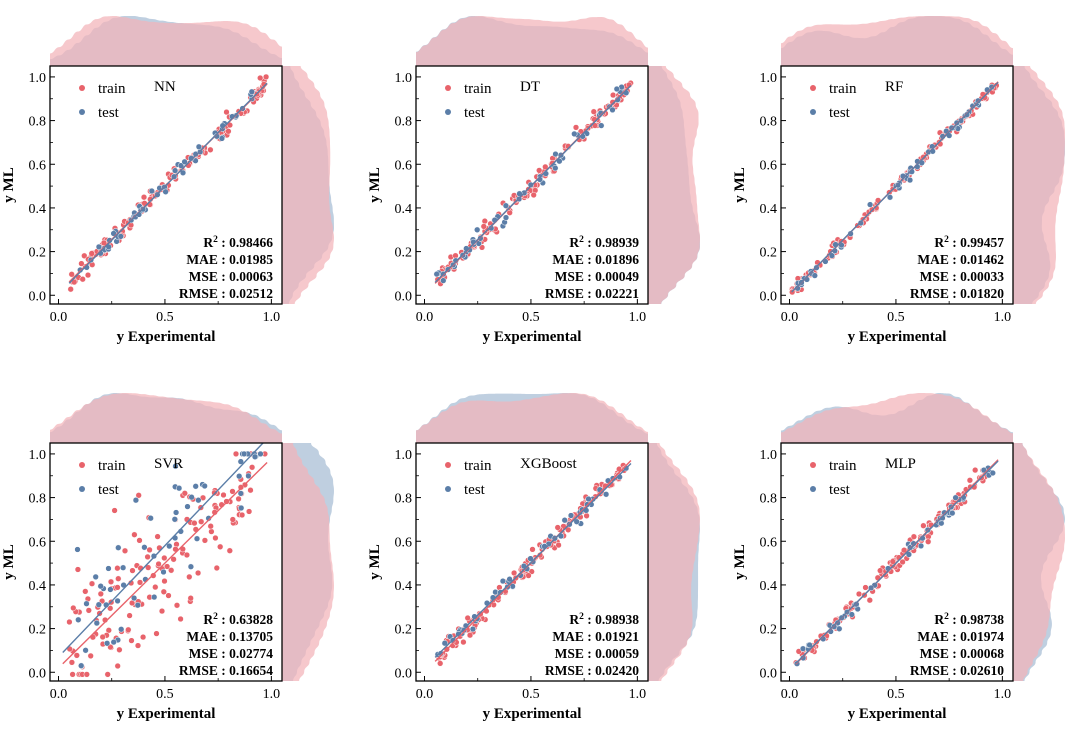  What do you see at coordinates (404, 122) in the screenshot?
I see `y-tick-label: 0.8` at bounding box center [404, 122].